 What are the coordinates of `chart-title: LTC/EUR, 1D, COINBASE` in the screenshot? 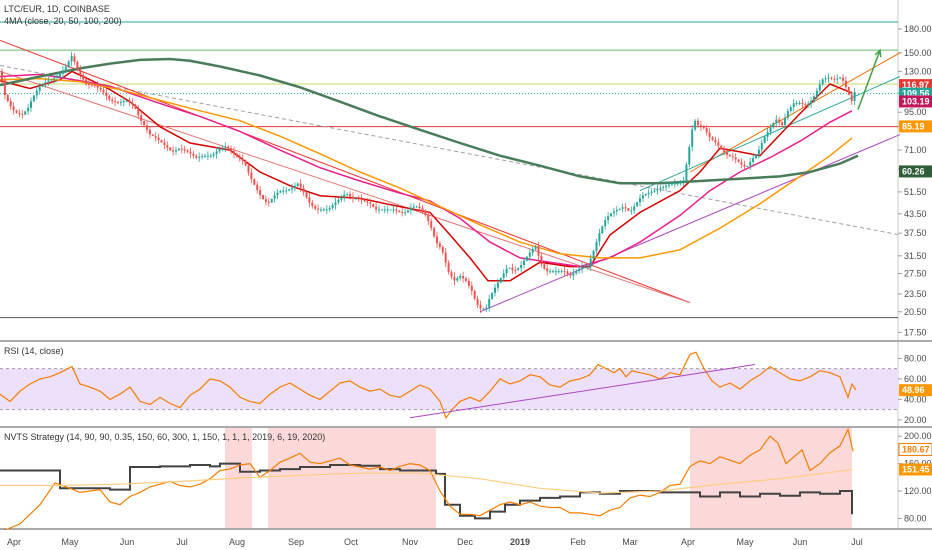 It's located at (57, 9).